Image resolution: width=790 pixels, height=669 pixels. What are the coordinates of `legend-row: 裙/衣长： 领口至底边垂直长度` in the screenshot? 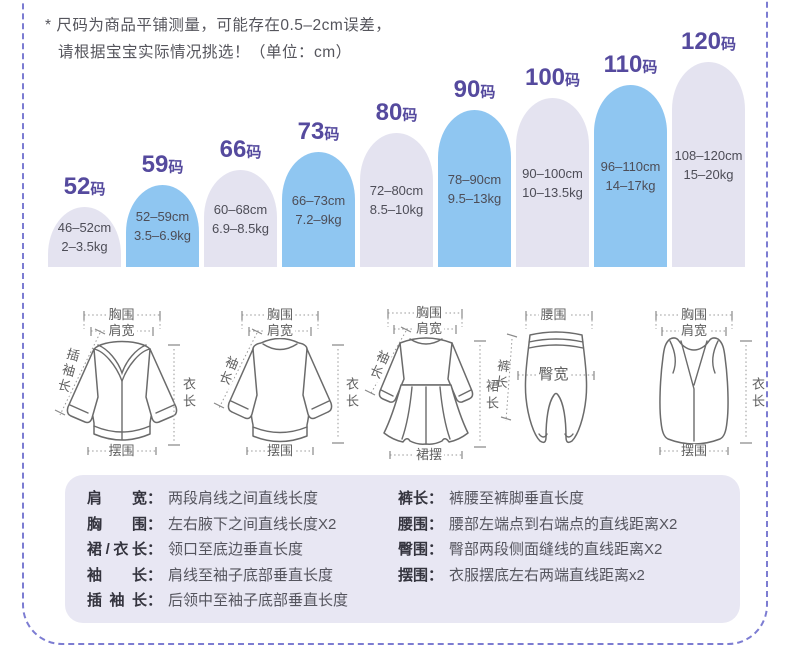 It's located at (217, 550).